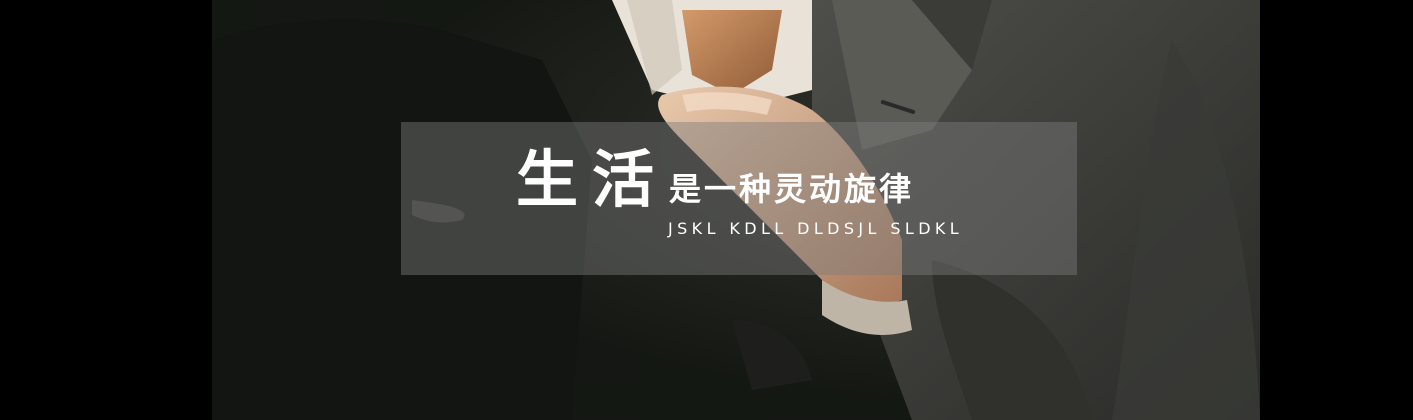 This screenshot has width=1413, height=420. Describe the element at coordinates (592, 179) in the screenshot. I see `headline-big-text: 生活` at that location.